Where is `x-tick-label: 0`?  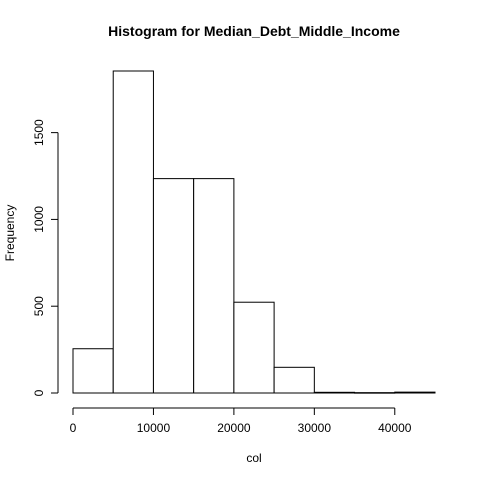 x-tick-label: 0 is located at coordinates (73, 428).